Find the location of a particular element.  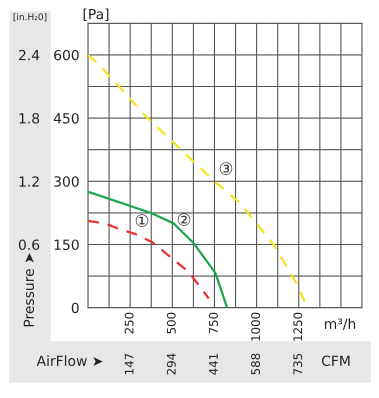

y-tick-label: 450 is located at coordinates (66, 118).